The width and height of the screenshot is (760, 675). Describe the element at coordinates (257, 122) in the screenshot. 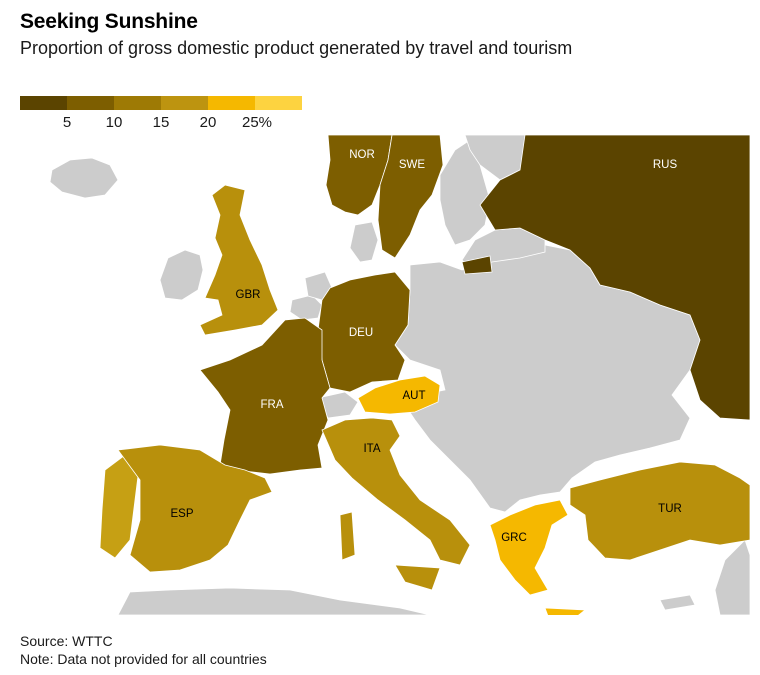

I see `legend-label: 25%` at that location.